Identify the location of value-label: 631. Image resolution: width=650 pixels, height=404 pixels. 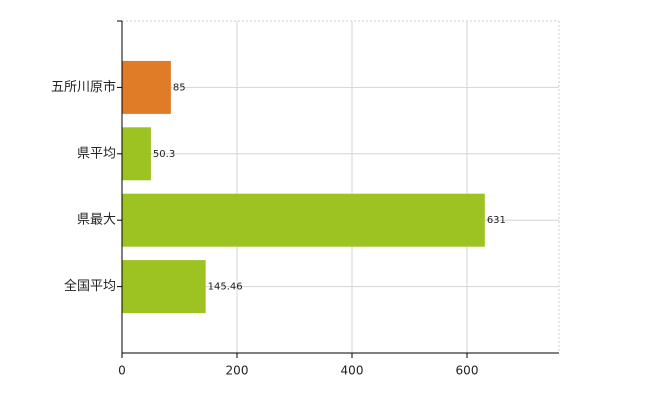
(496, 220).